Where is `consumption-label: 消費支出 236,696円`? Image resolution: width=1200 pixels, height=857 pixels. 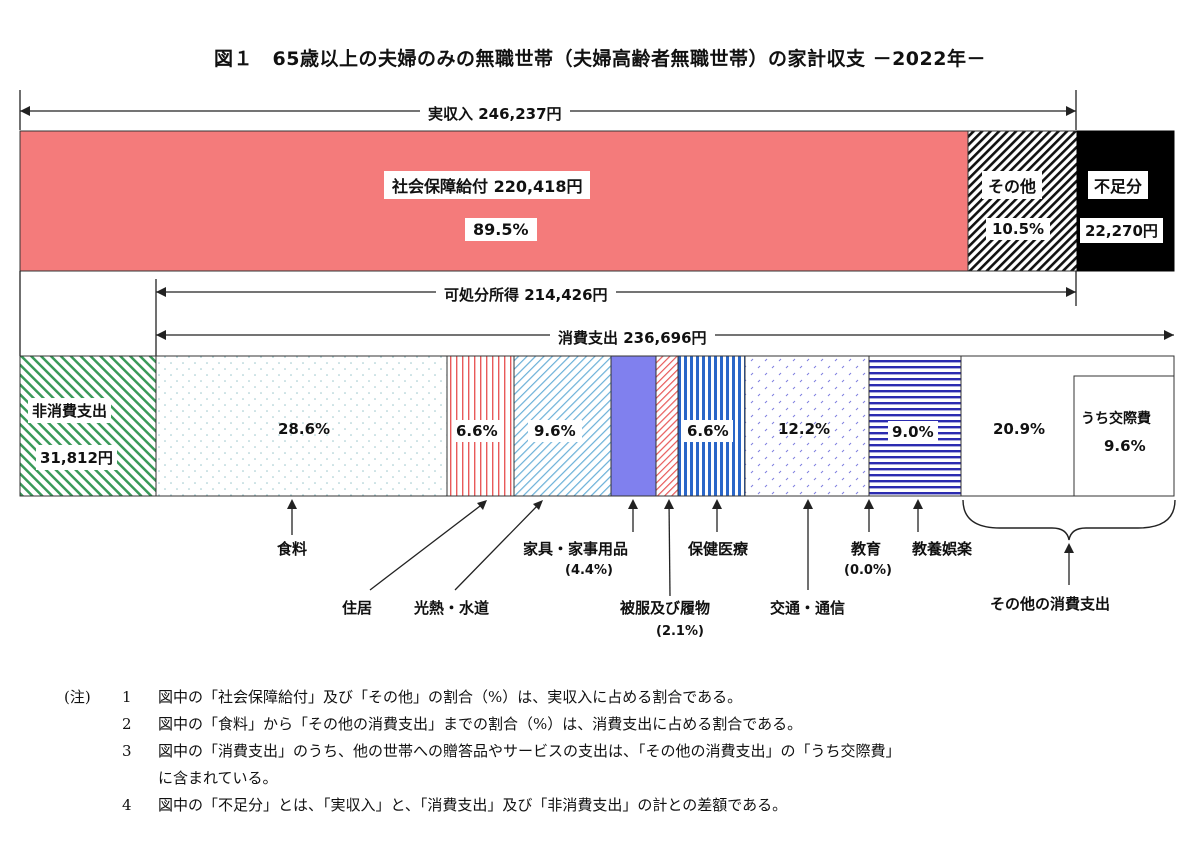
consumption-label: 消費支出 236,696円 is located at coordinates (632, 337).